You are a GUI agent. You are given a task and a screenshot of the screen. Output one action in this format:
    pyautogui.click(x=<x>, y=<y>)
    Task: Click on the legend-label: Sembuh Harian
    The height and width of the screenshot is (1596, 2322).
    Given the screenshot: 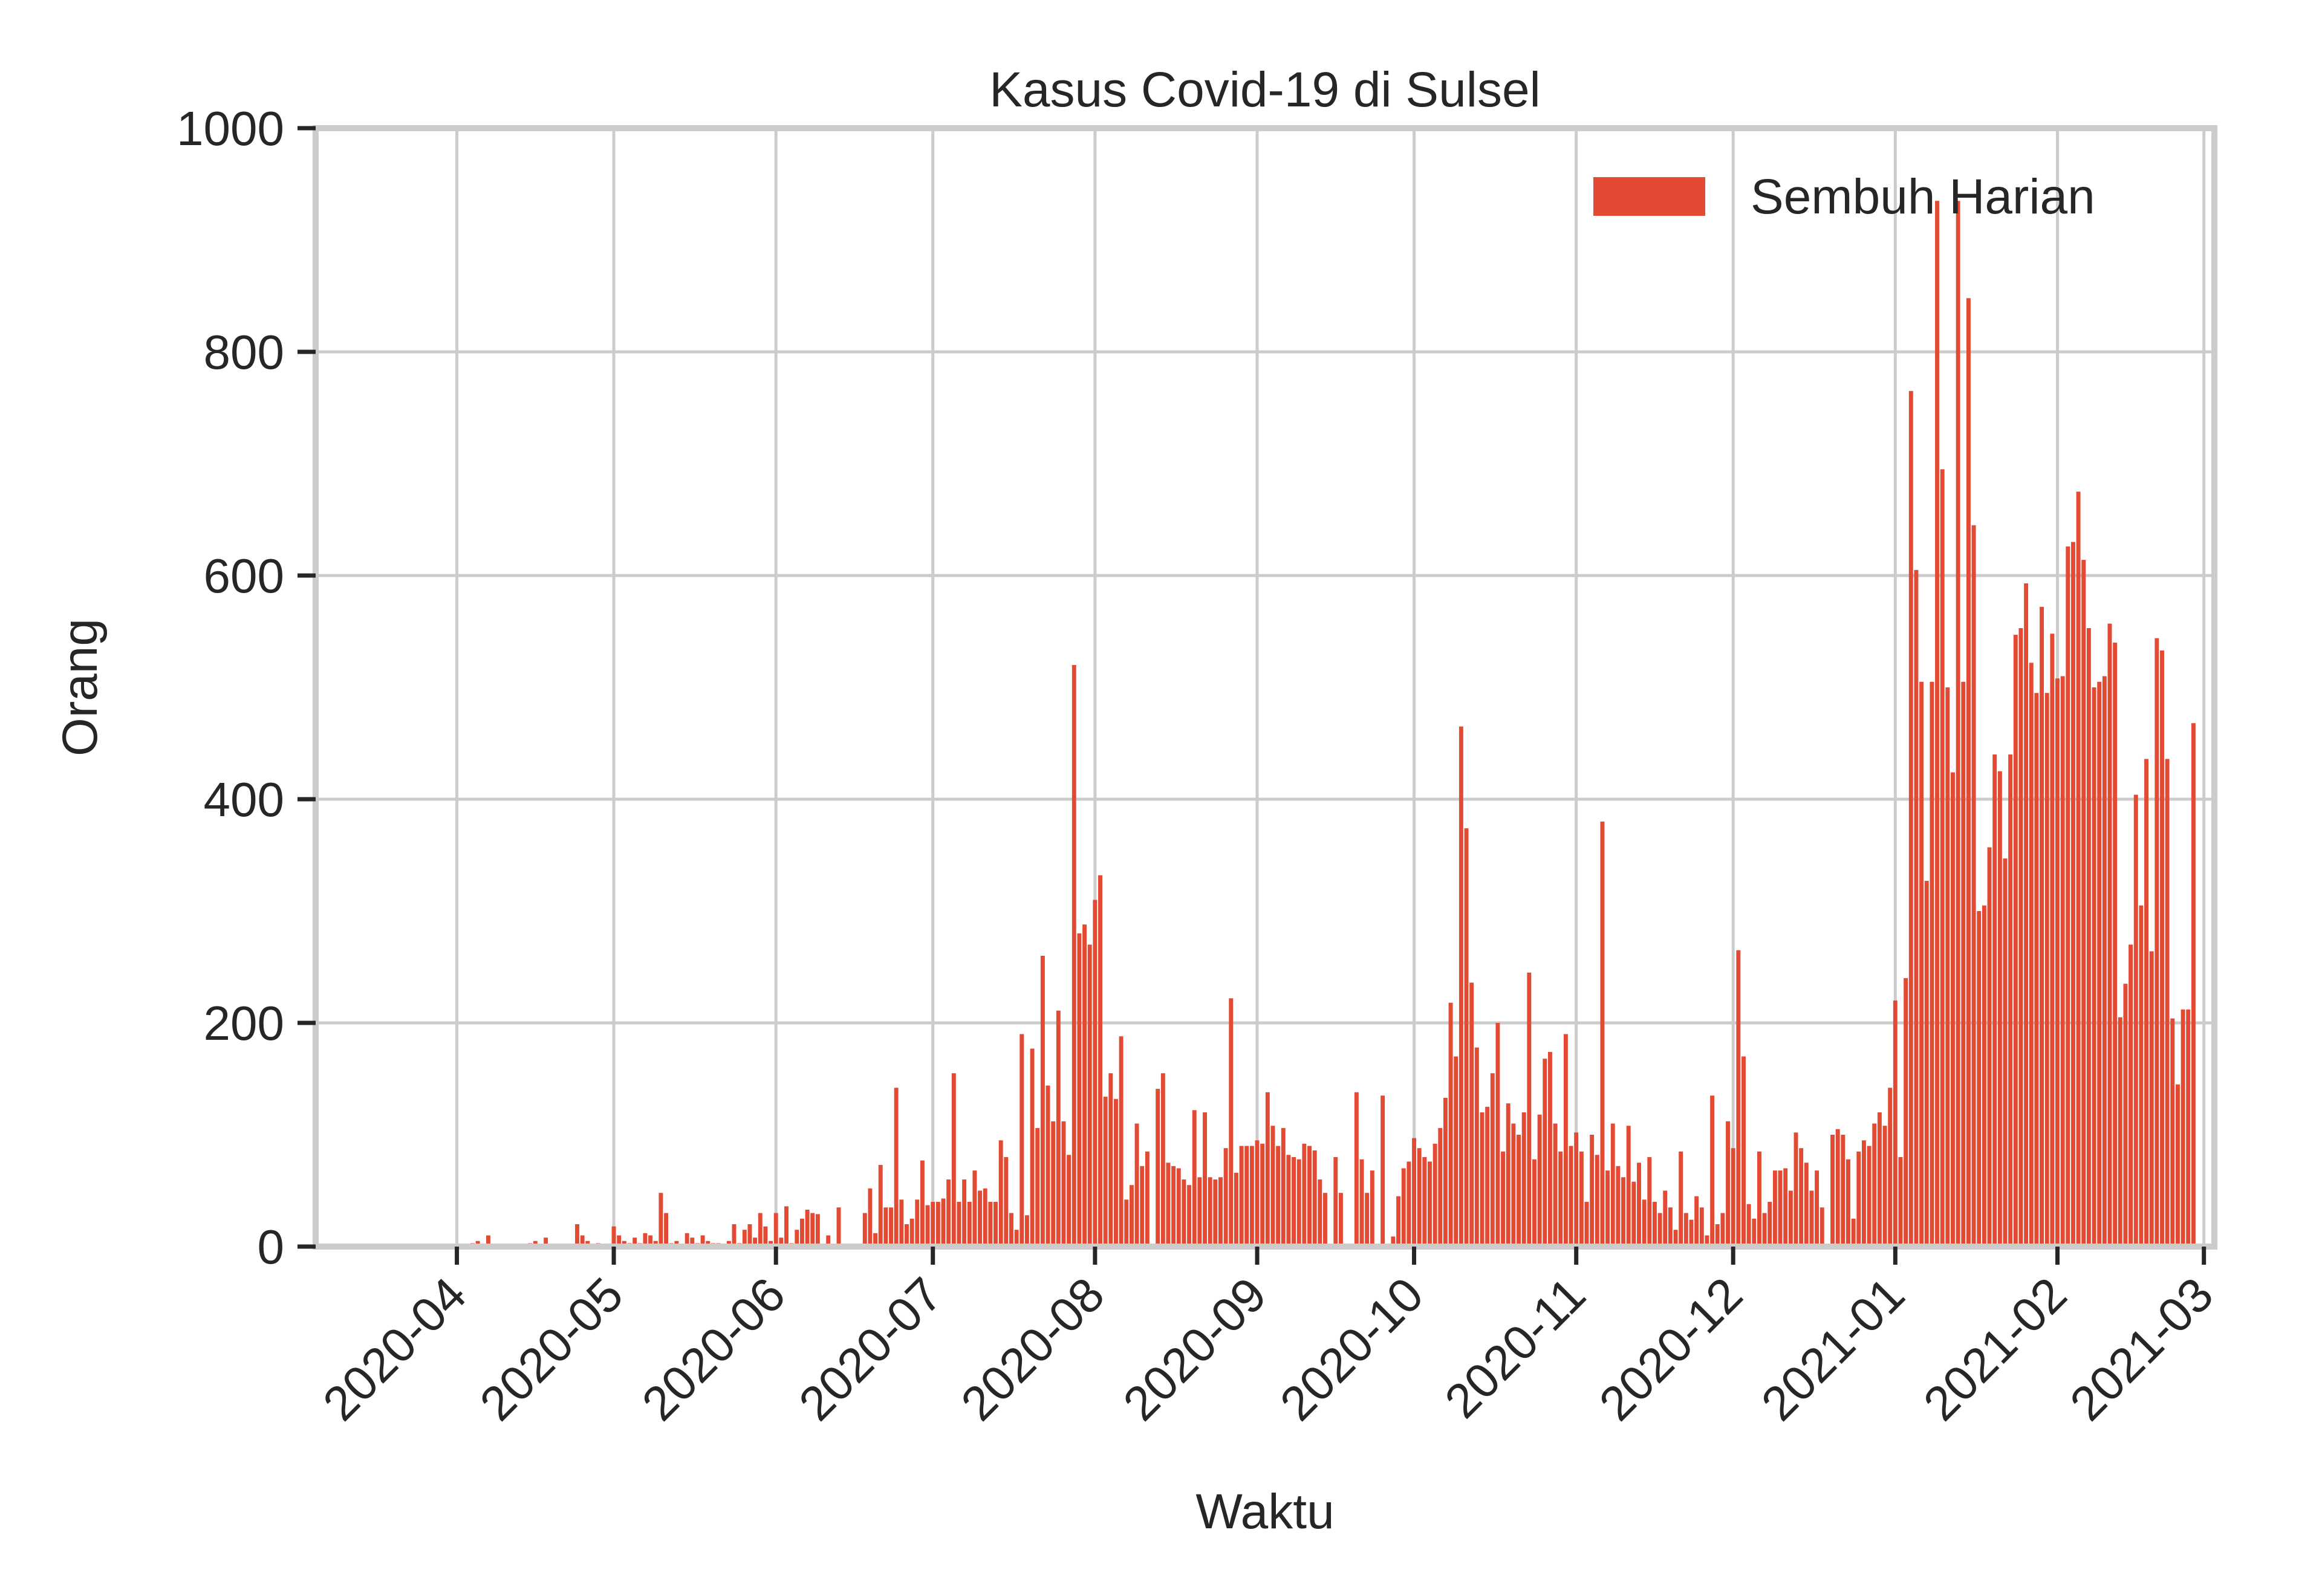 What is the action you would take?
    pyautogui.click(x=1923, y=196)
    